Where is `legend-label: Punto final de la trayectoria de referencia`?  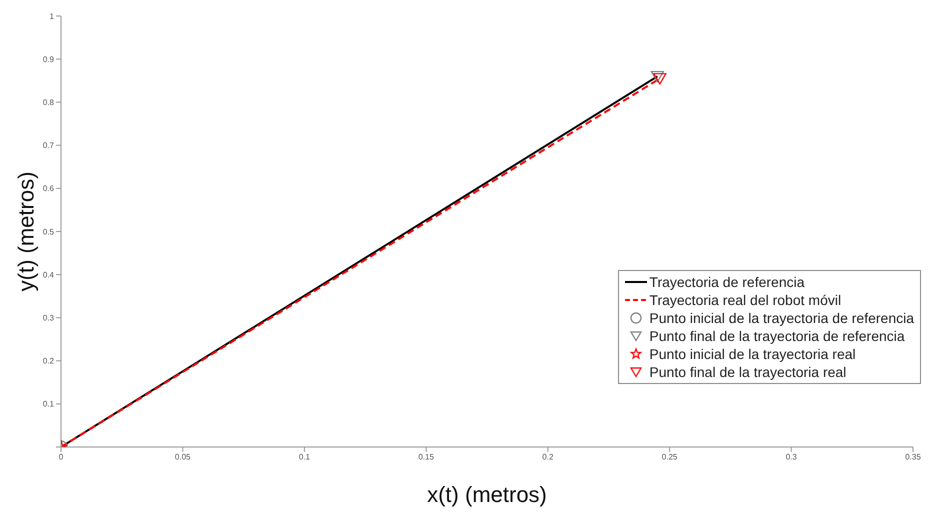
legend-label: Punto final de la trayectoria de referencia is located at coordinates (777, 336).